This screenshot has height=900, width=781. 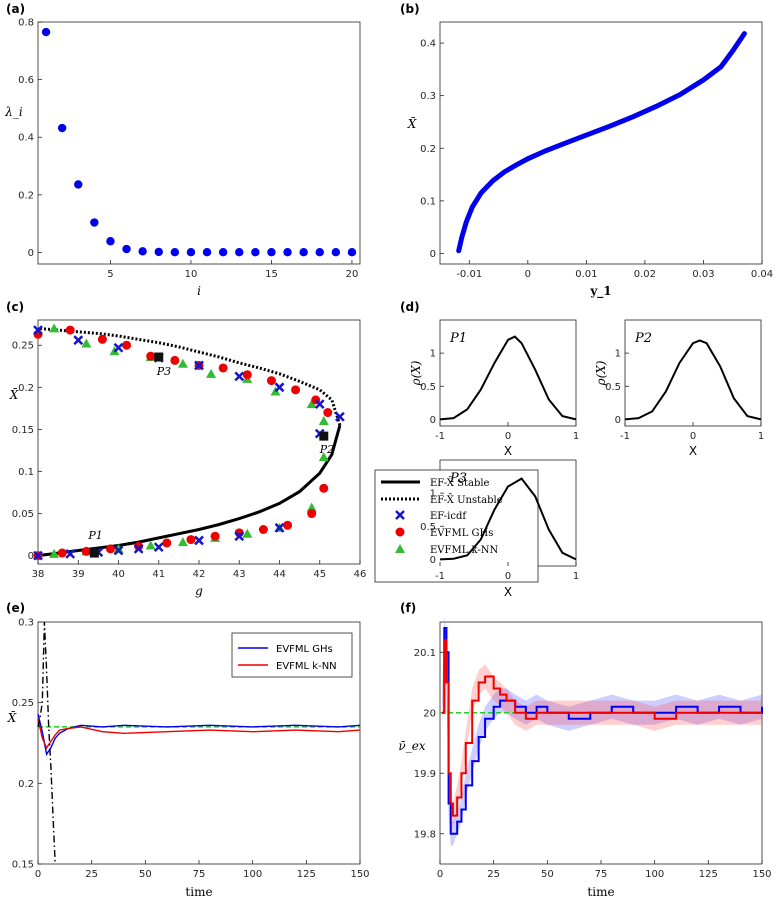 What do you see at coordinates (31, 253) in the screenshot?
I see `a-ytick-label: 0` at bounding box center [31, 253].